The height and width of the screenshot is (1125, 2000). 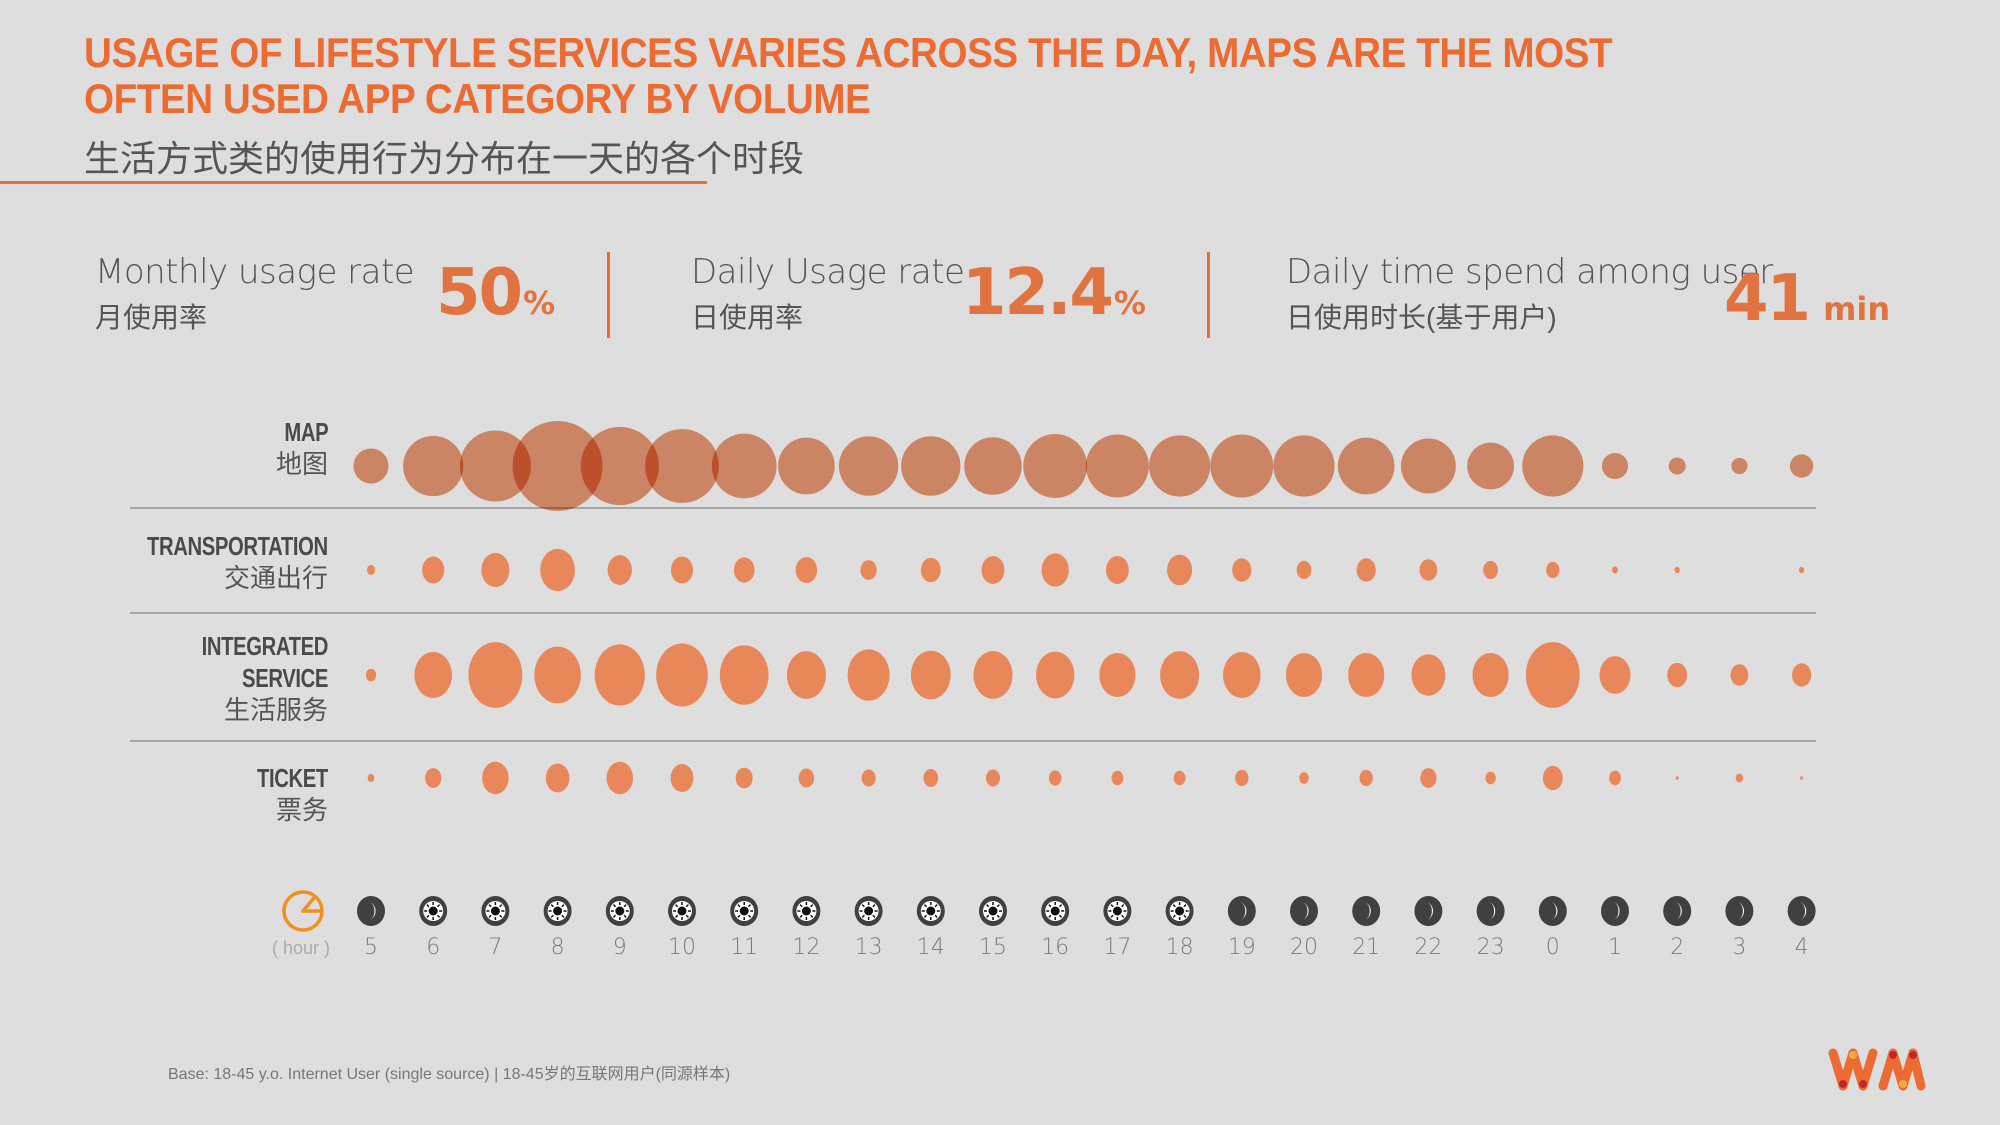 I want to click on kpi-number: 41, so click(x=1767, y=299).